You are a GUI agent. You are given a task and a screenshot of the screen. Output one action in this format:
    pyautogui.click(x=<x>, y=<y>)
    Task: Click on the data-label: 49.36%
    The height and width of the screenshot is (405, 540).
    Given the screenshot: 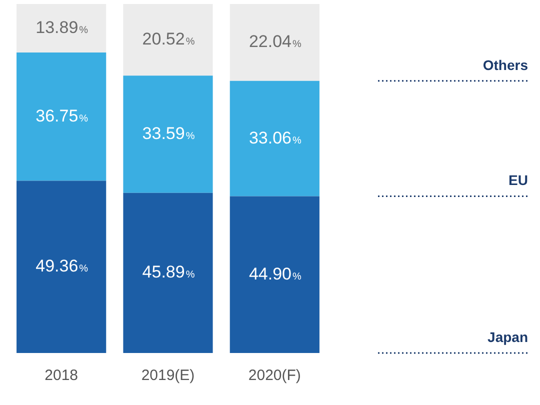 What is the action you would take?
    pyautogui.click(x=62, y=266)
    